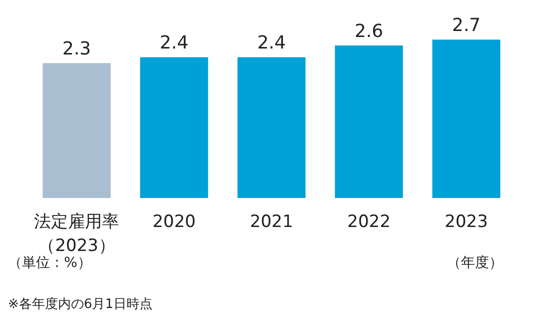  Describe the element at coordinates (174, 222) in the screenshot. I see `x-tick-label: 2020` at that location.